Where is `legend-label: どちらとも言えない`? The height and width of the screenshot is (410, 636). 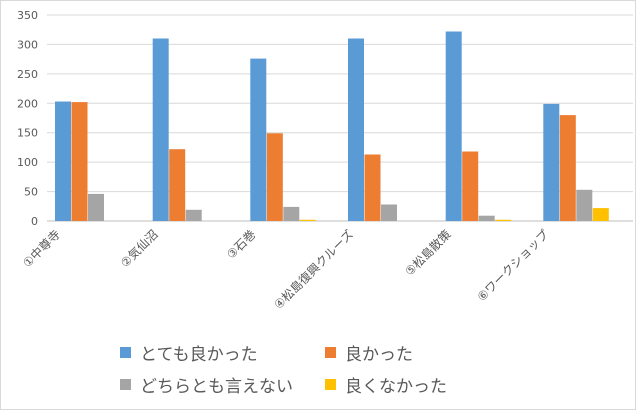 legend-label: どちらとも言えない is located at coordinates (216, 387).